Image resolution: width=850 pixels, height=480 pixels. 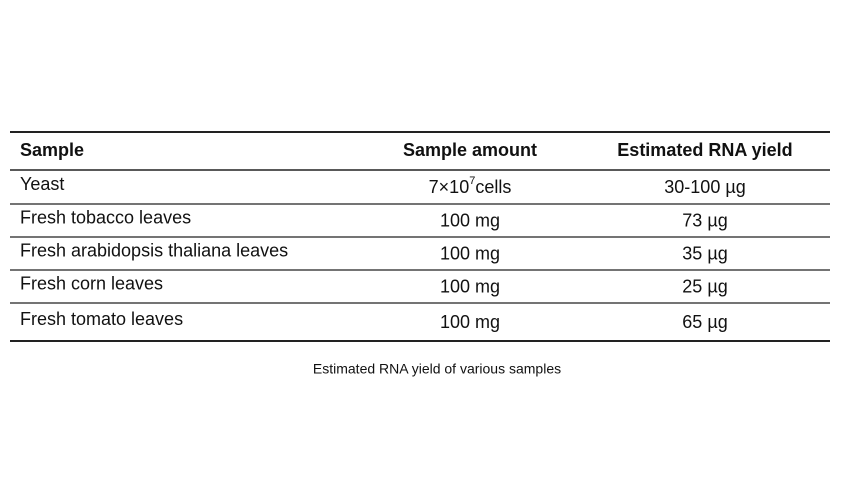 I want to click on table-cell: 65 µg, so click(x=704, y=322).